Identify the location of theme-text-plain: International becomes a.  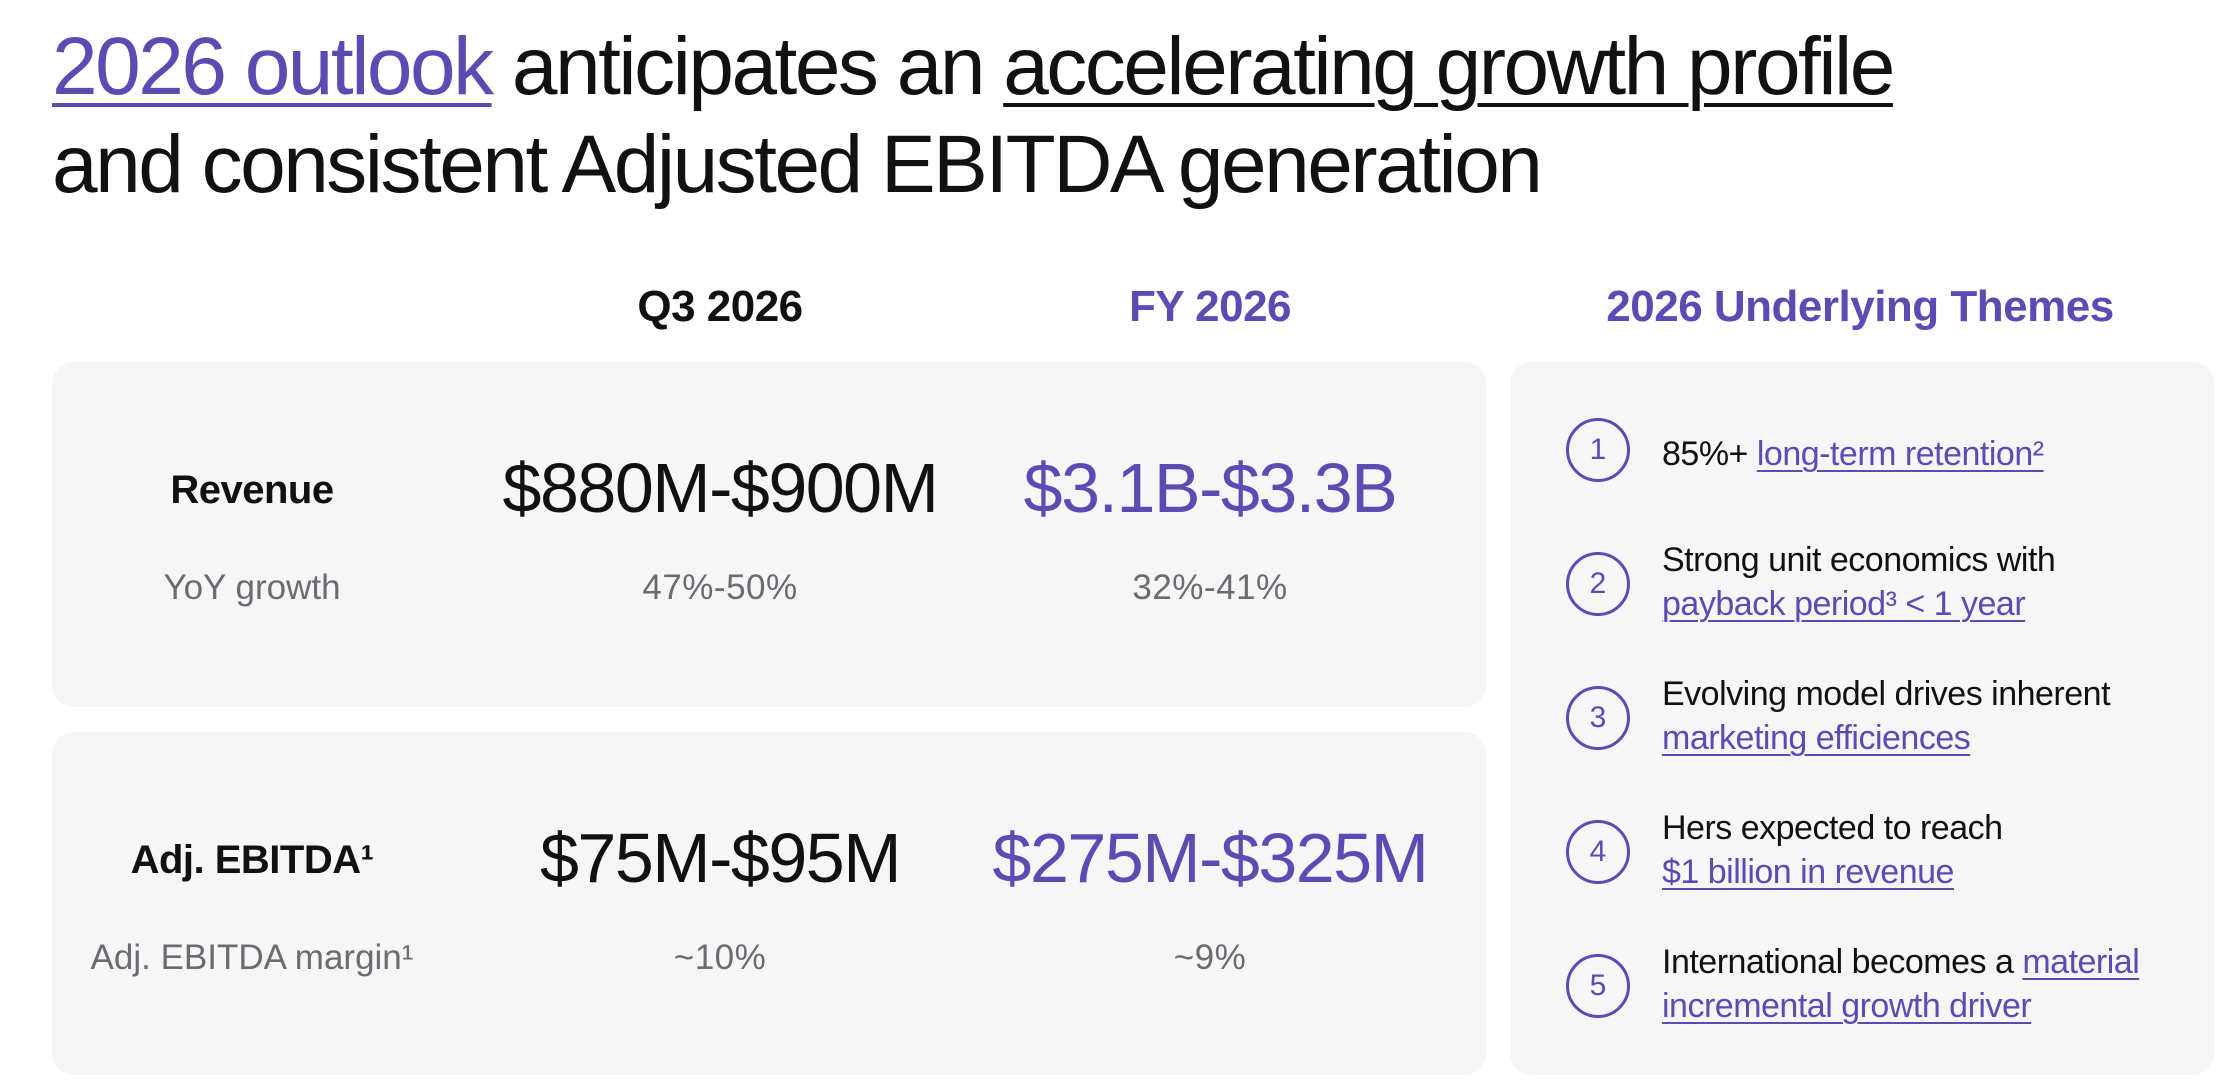
(1842, 962).